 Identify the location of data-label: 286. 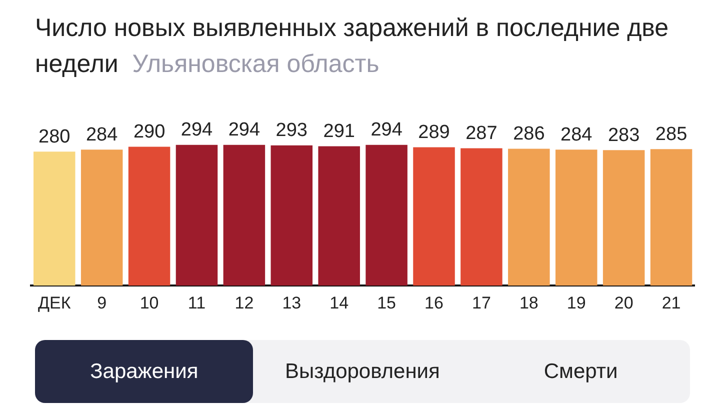
(529, 133).